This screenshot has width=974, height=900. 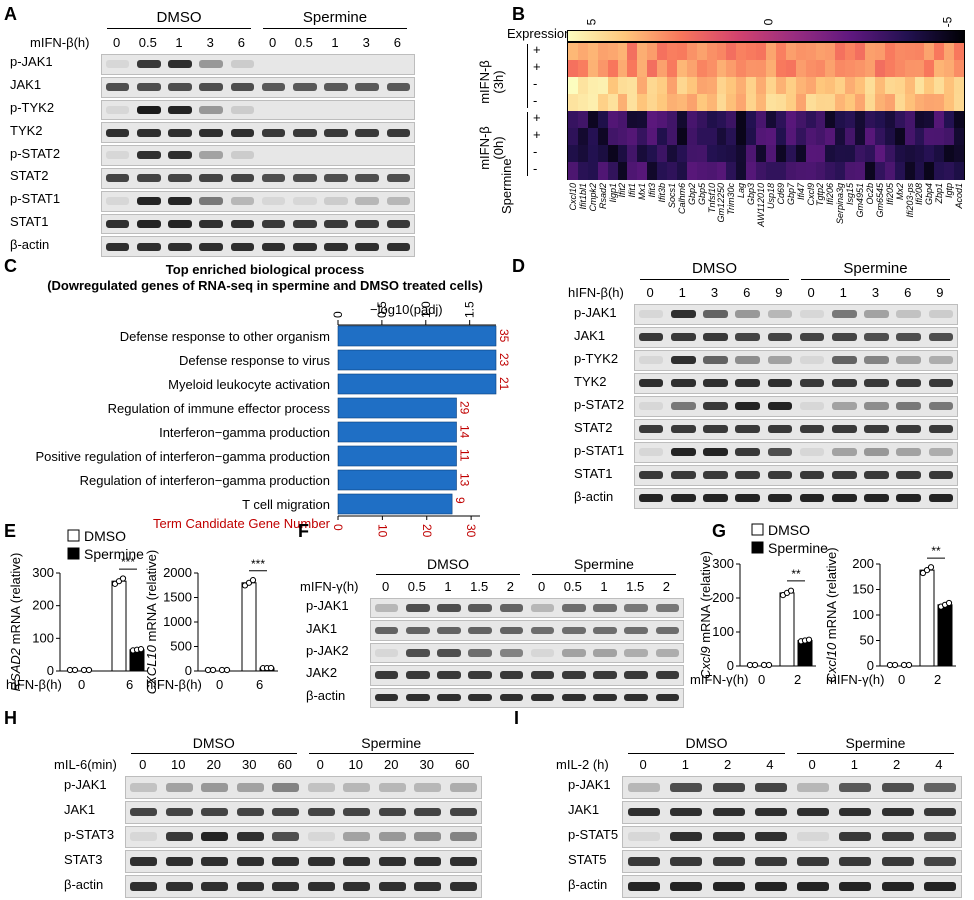 I want to click on group-label: Spermine, so click(x=604, y=564).